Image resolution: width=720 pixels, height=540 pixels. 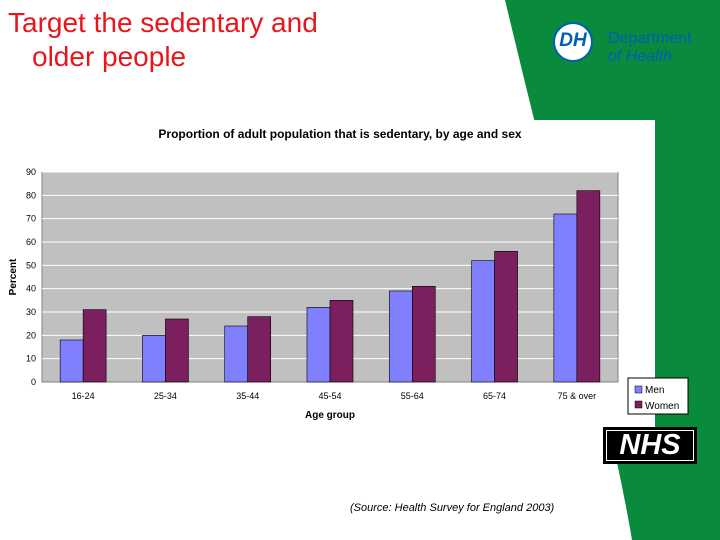 I want to click on x-tick-label: 35-44, so click(x=247, y=396).